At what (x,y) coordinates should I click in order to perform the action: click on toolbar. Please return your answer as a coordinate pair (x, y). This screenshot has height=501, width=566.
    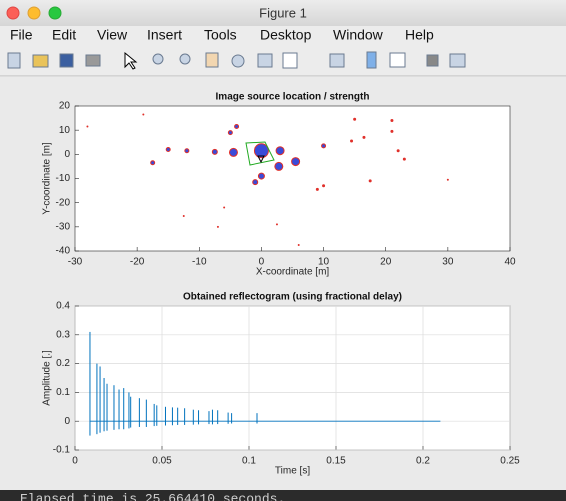
    Looking at the image, I should click on (236, 60).